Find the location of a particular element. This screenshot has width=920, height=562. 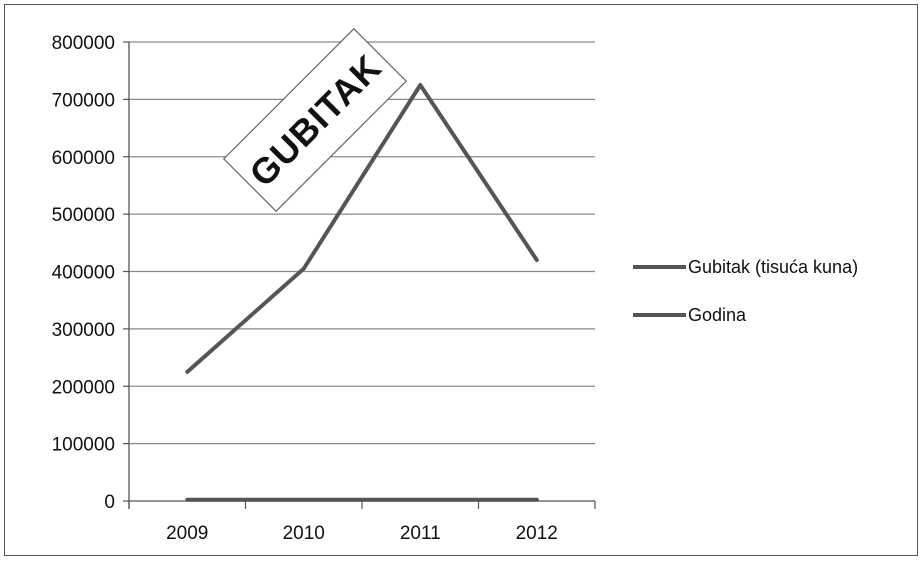

y-tick-label: 800000 is located at coordinates (83, 43).